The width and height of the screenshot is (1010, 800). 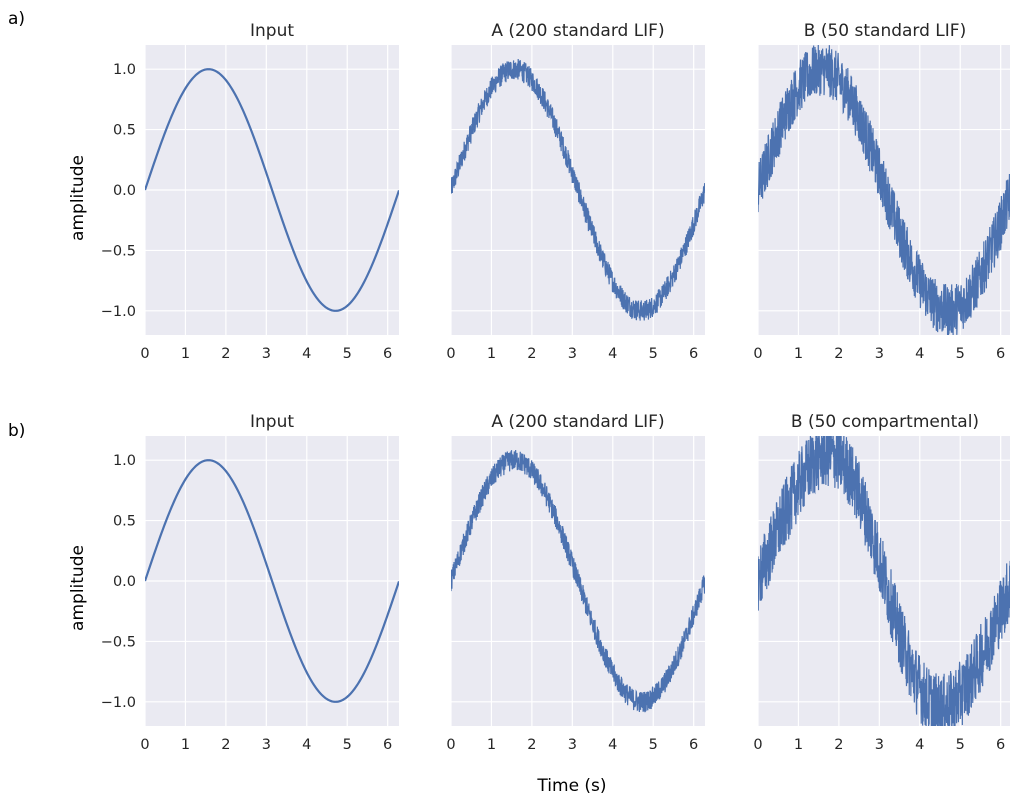 I want to click on subplot-b-2: A (200 standard LIF) 0 1 2 3 4 5 6, so click(x=575, y=582).